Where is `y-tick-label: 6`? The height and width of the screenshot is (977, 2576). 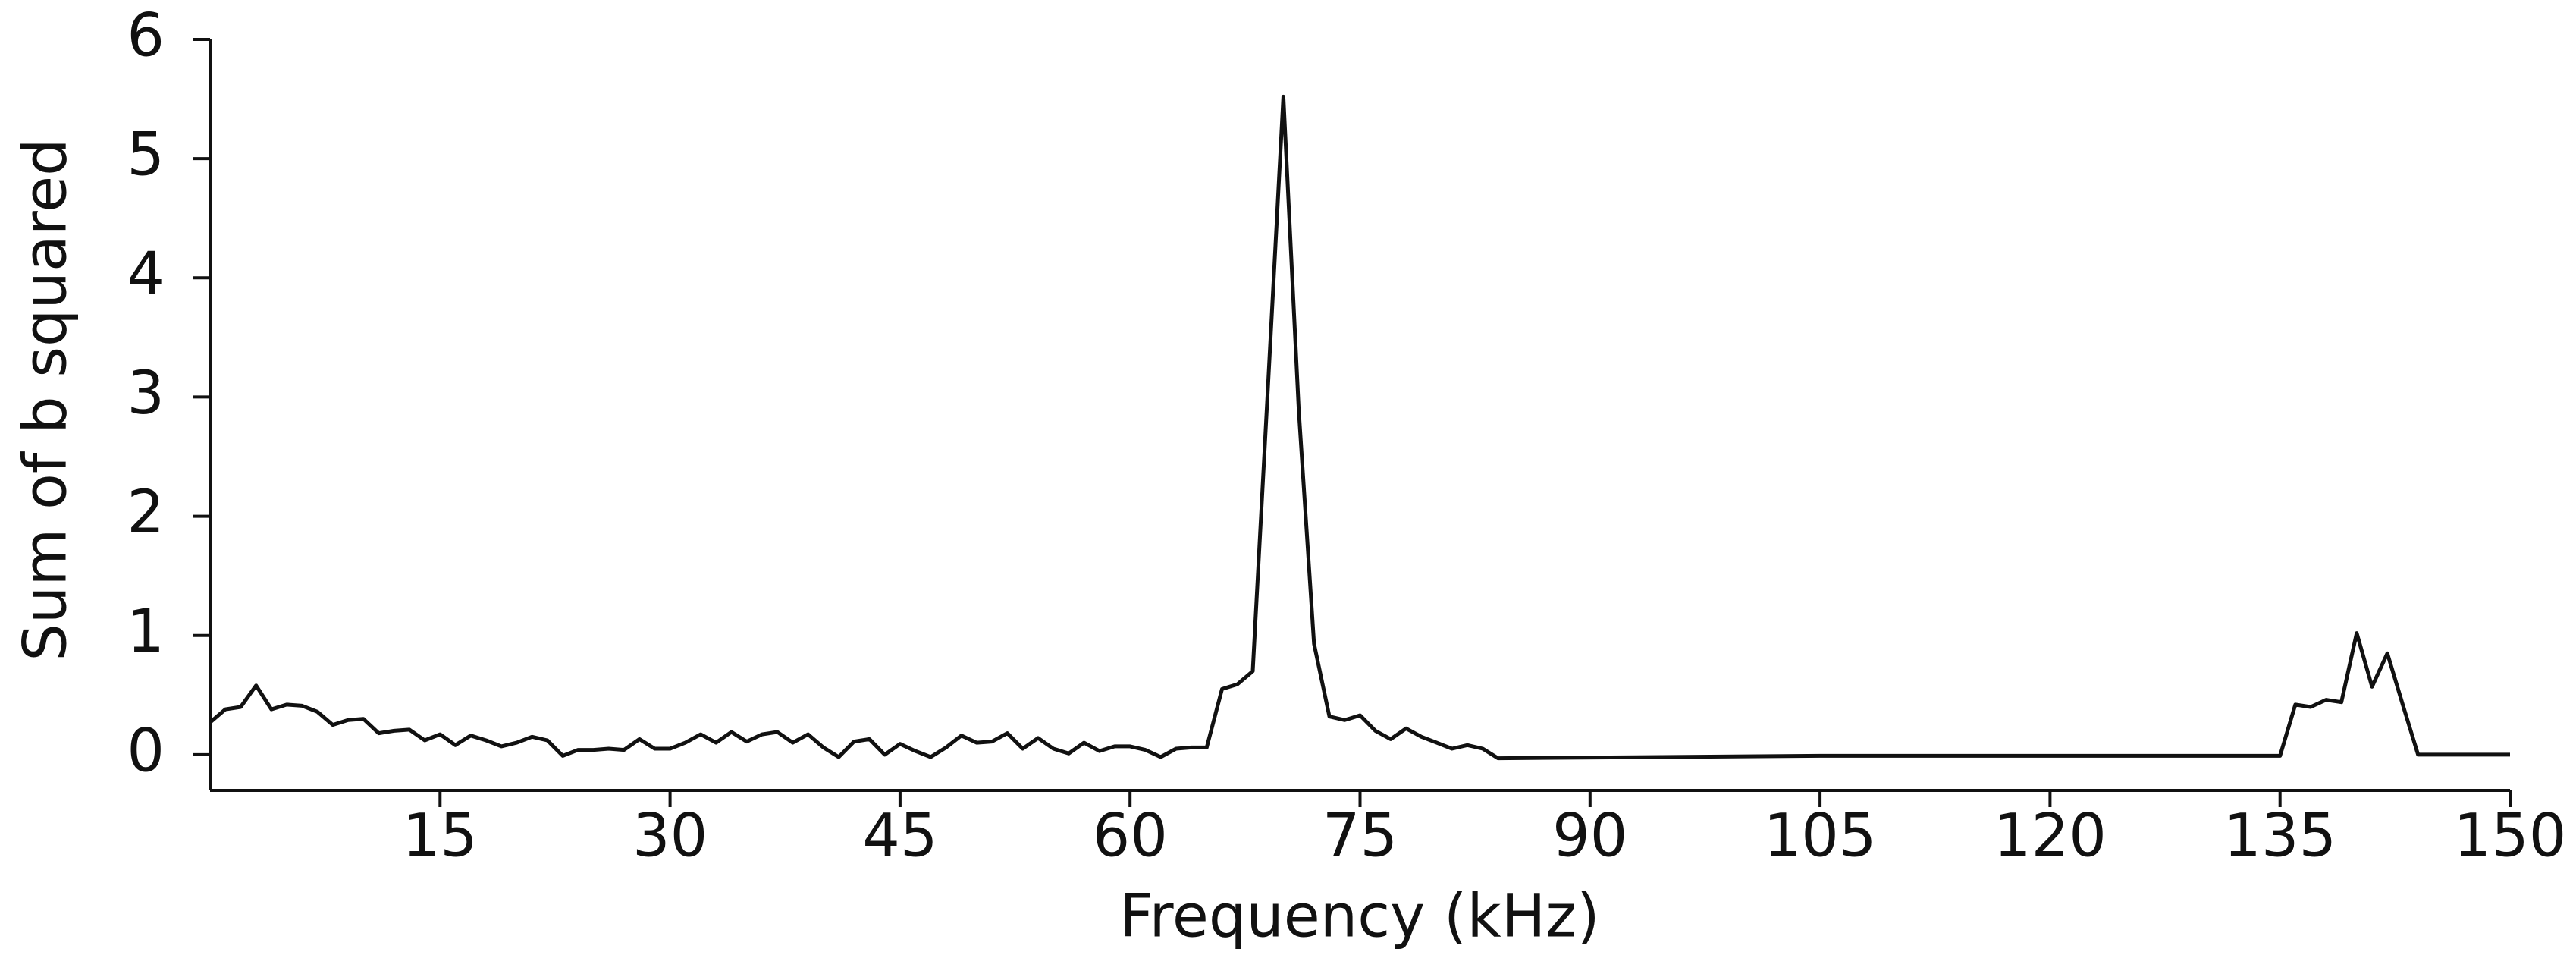 y-tick-label: 6 is located at coordinates (146, 36).